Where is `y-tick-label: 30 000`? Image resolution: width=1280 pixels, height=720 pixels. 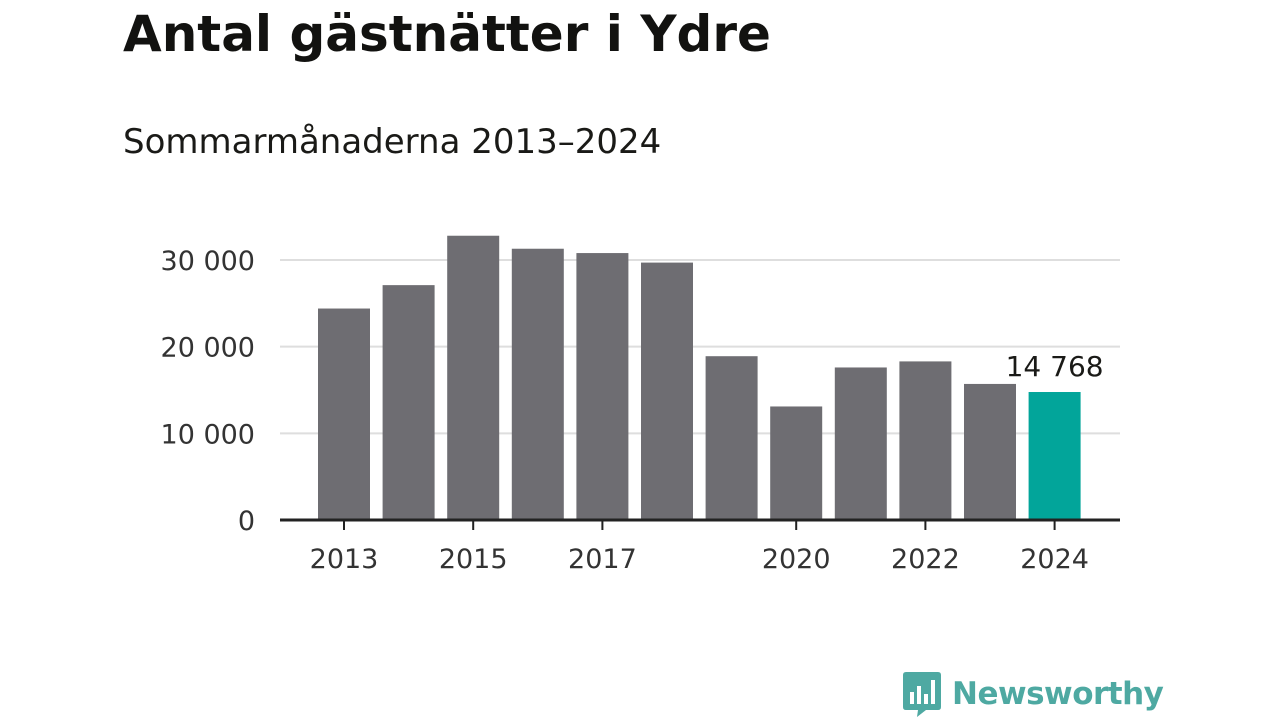
y-tick-label: 30 000 is located at coordinates (208, 261).